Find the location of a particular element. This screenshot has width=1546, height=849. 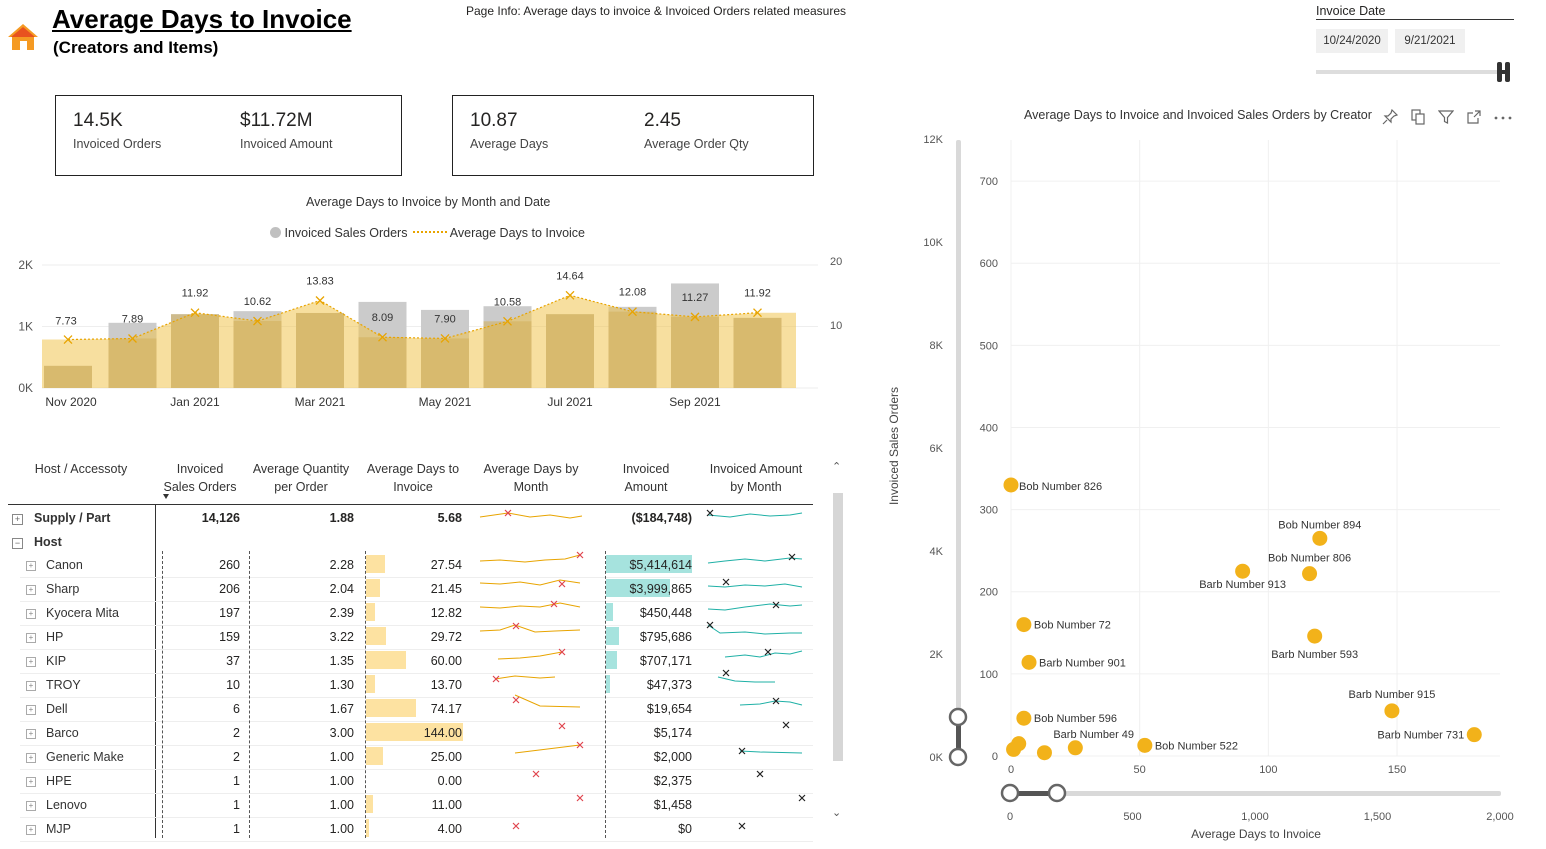

days-value: 27.54 is located at coordinates (446, 565).